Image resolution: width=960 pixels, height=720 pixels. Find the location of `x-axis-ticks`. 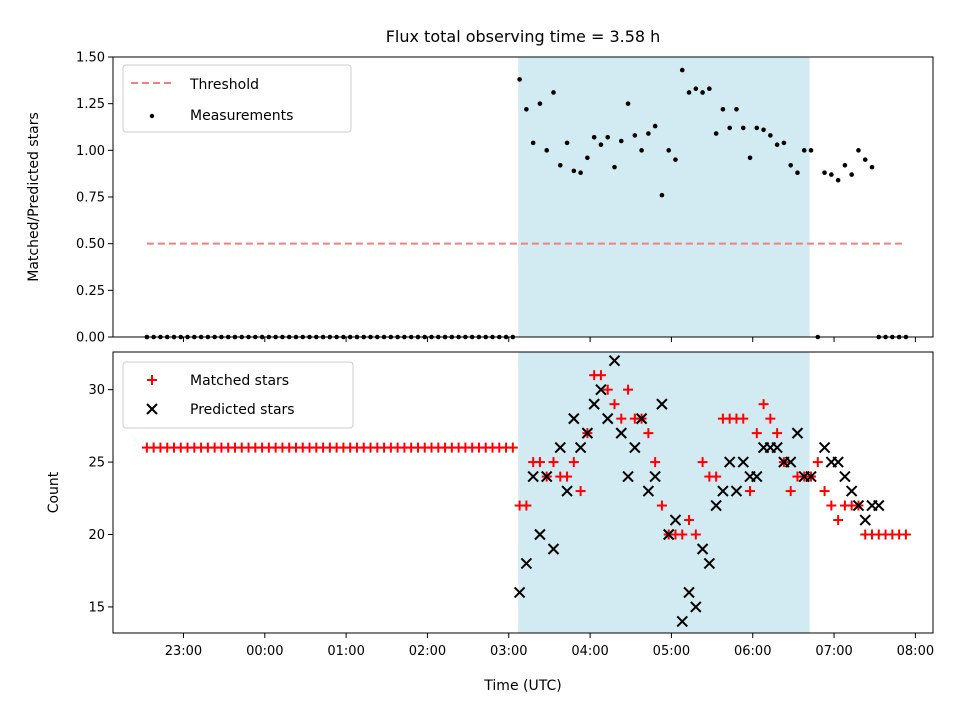

x-axis-ticks is located at coordinates (549, 339).